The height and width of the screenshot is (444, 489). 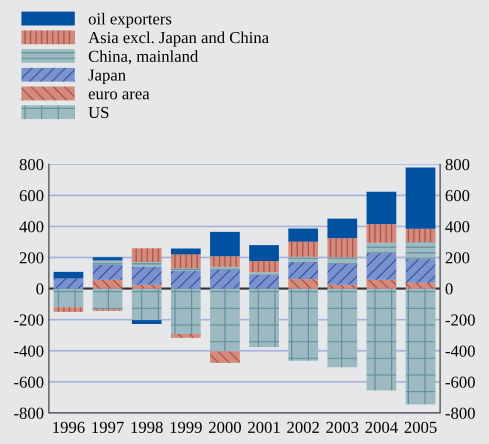 I want to click on x-tick-label: 2005, so click(x=420, y=427).